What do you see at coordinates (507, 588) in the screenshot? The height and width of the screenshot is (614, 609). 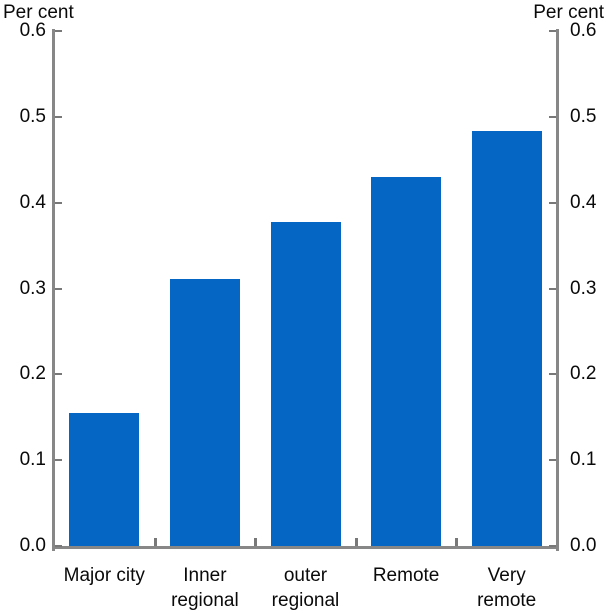 I see `x-axis-label-very-remote: Very remote` at bounding box center [507, 588].